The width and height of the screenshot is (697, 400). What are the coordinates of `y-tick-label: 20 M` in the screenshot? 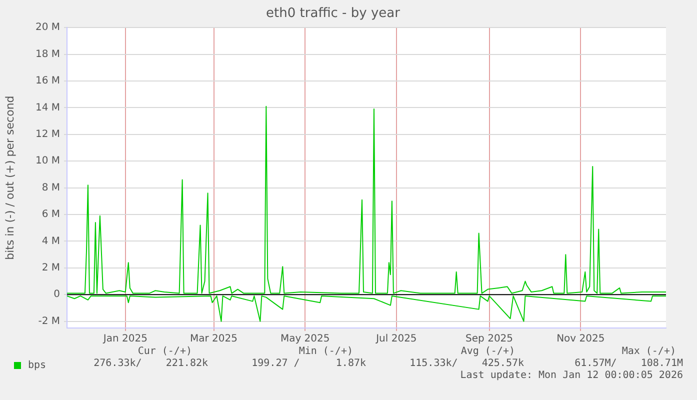 It's located at (47, 28).